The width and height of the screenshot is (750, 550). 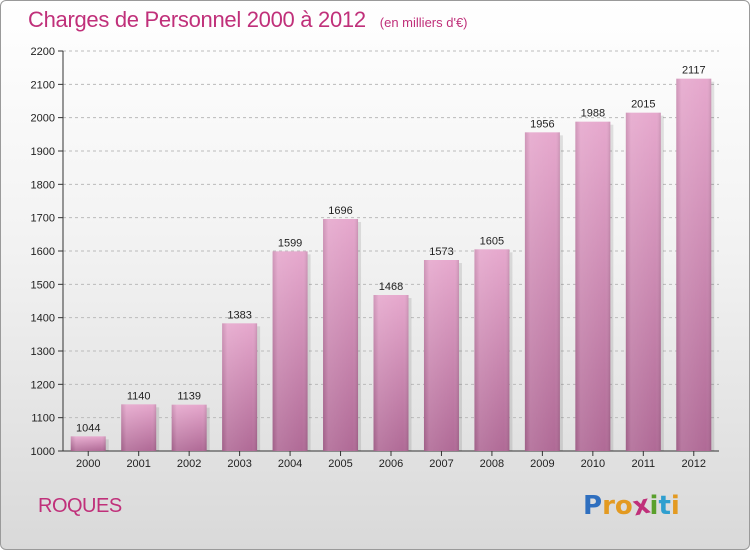 I want to click on chart-subtitle: (en milliers d'€), so click(x=423, y=22).